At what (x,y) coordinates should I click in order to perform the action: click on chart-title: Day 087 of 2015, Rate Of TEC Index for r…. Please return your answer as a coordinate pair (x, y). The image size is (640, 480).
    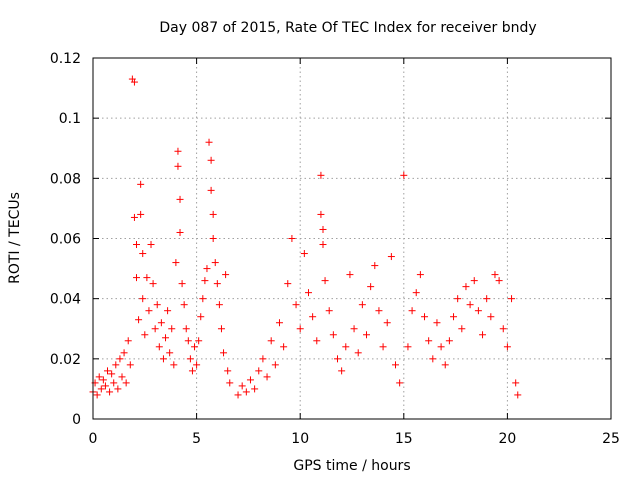
    Looking at the image, I should click on (347, 28).